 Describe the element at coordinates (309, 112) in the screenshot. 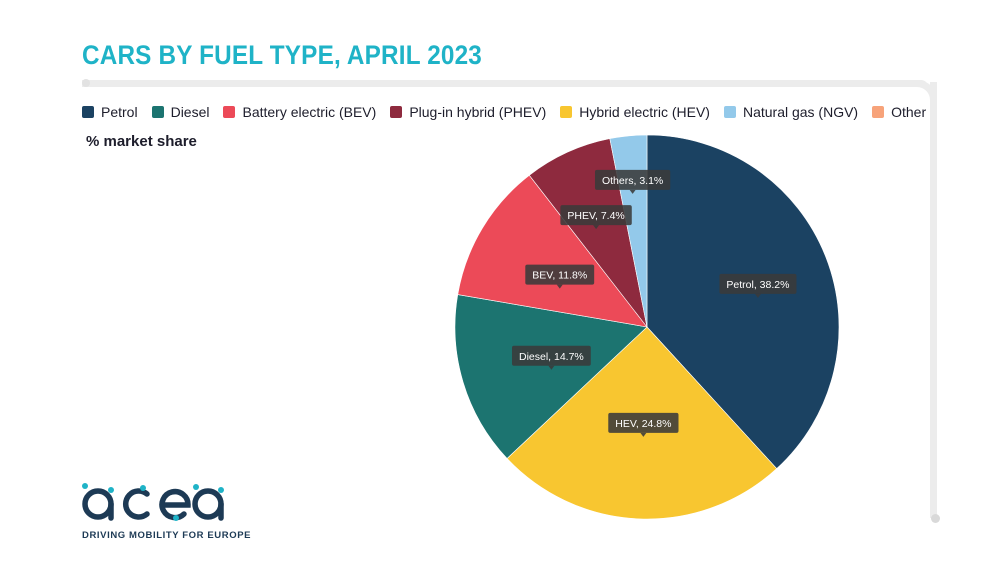

I see `legend-label: Battery electric (BEV)` at that location.